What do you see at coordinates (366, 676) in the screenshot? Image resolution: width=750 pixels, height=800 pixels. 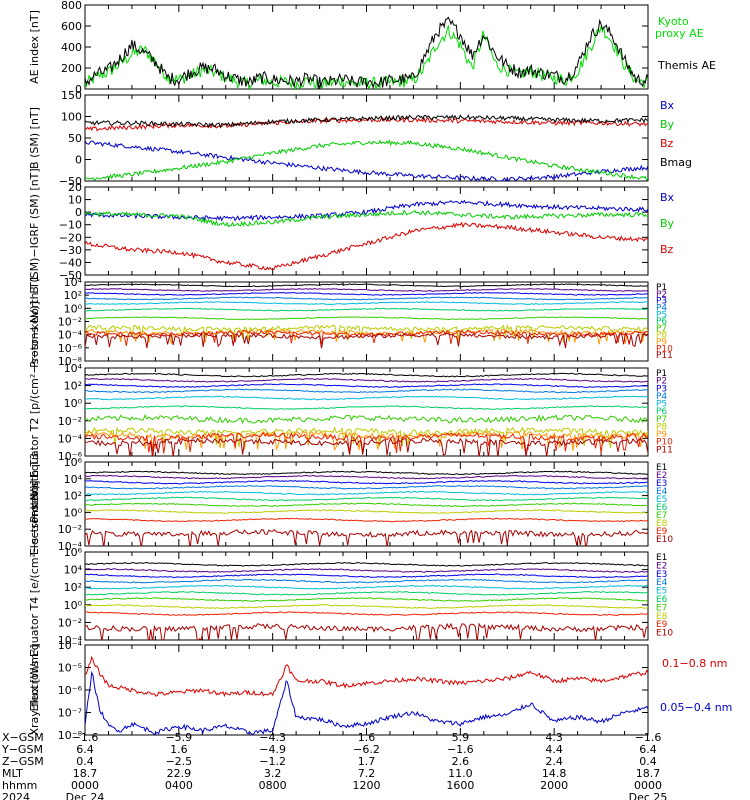 I see `series-line-0-1-0-8-nm` at bounding box center [366, 676].